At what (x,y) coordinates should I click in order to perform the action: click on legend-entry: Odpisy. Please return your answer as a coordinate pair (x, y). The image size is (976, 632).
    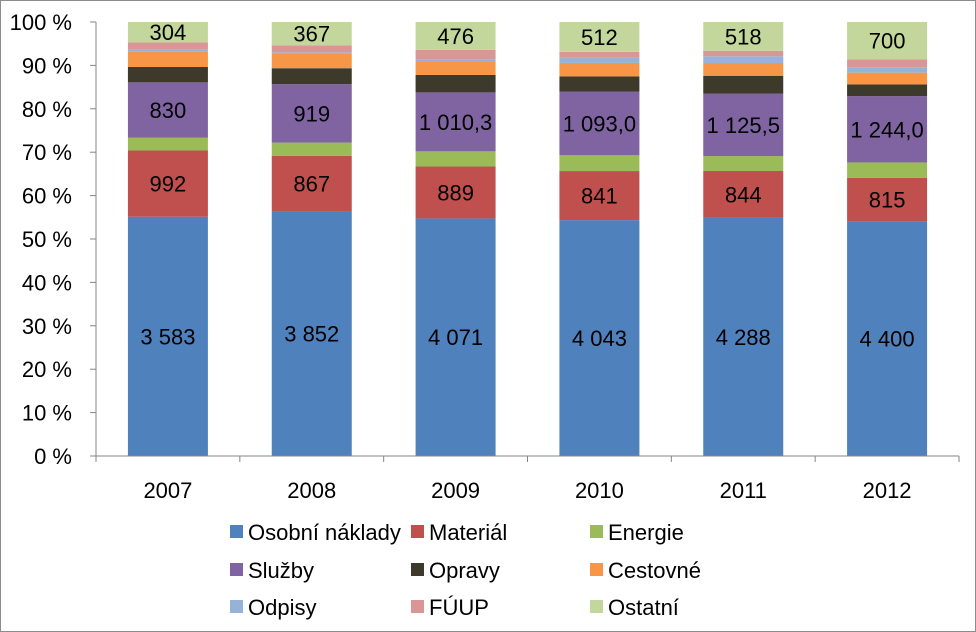
    Looking at the image, I should click on (282, 607).